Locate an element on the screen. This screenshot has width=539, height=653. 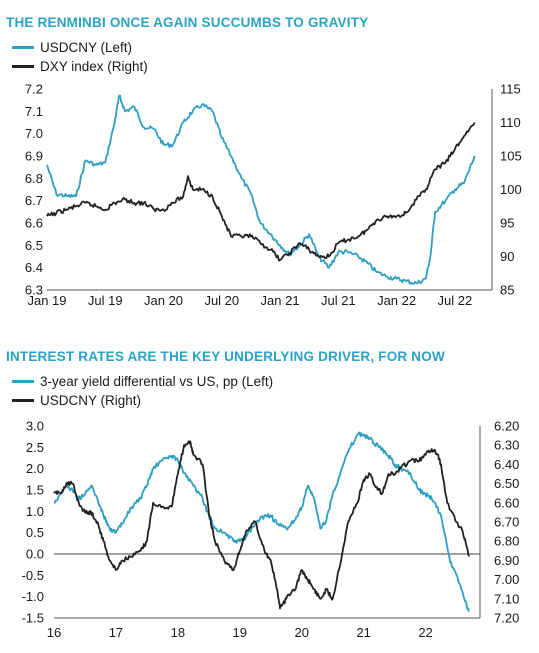
chart1-legend: USDCNY (Left) DXY index (Right) is located at coordinates (80, 57).